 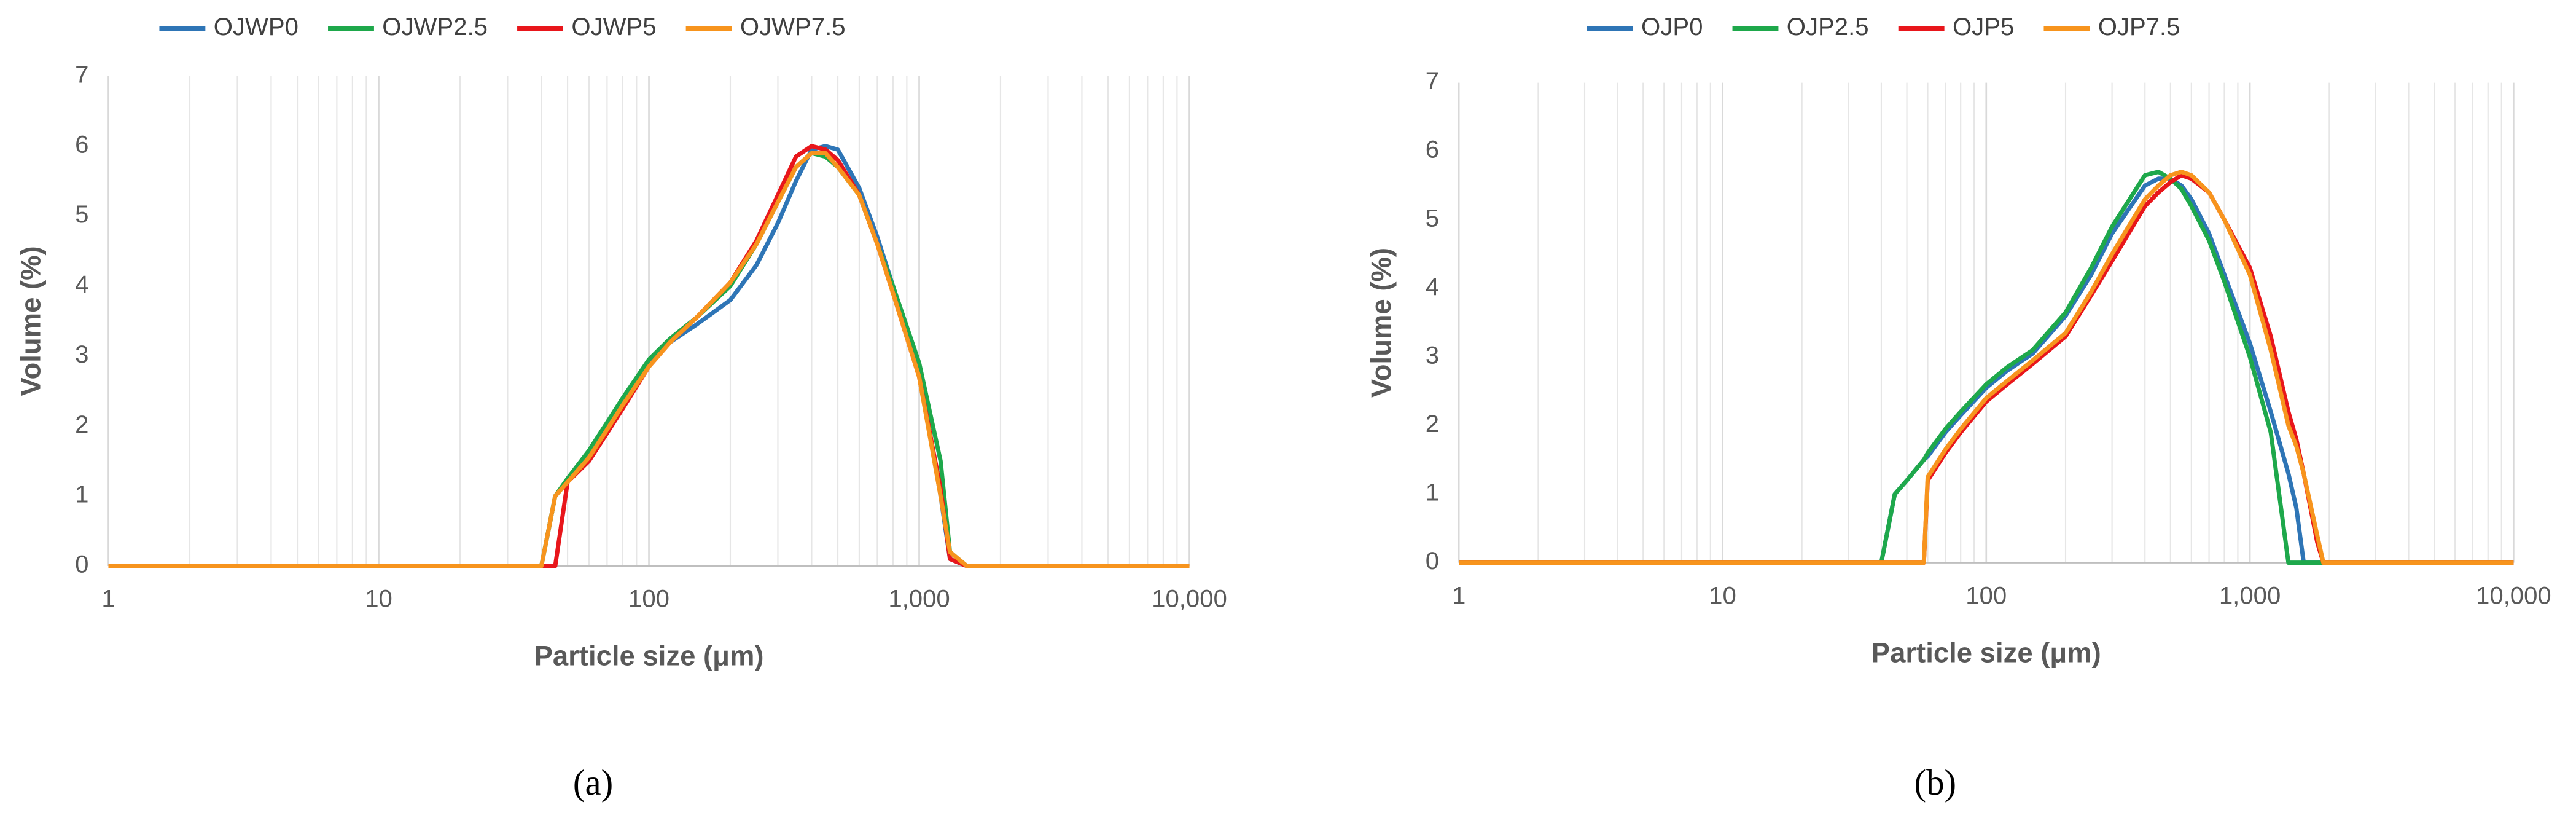 I want to click on panel-label: (a), so click(x=593, y=783).